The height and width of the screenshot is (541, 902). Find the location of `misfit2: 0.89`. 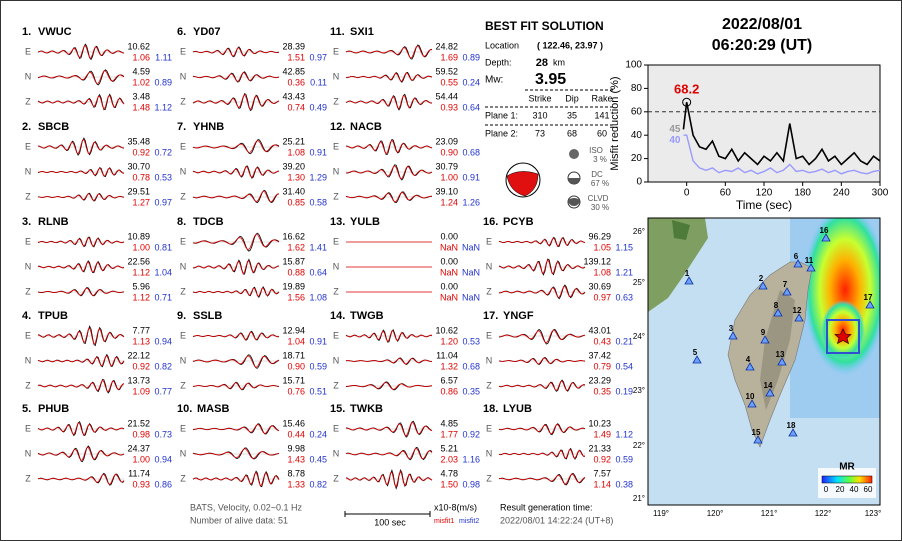

misfit2: 0.89 is located at coordinates (163, 82).